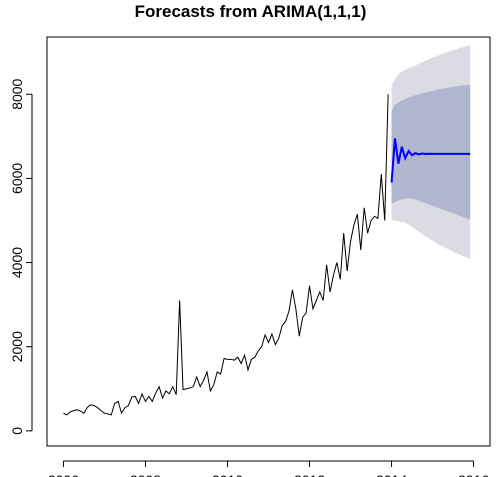 The height and width of the screenshot is (477, 501). What do you see at coordinates (250, 11) in the screenshot?
I see `chart-title: Forecasts from ARIMA(1,1,1)` at bounding box center [250, 11].